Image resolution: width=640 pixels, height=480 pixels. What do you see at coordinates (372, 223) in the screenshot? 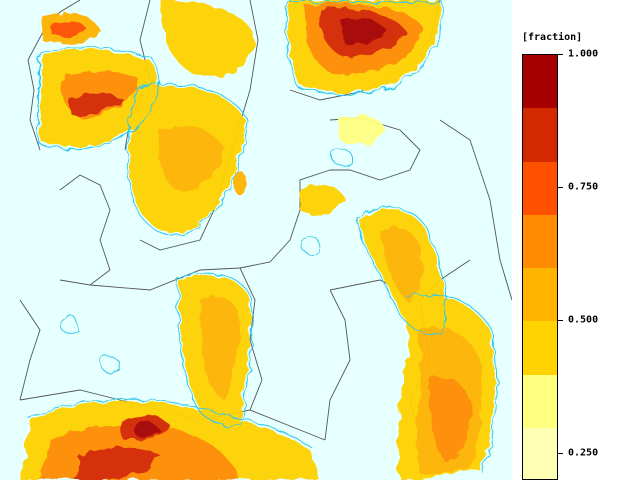
I see `field-baltics` at bounding box center [372, 223].